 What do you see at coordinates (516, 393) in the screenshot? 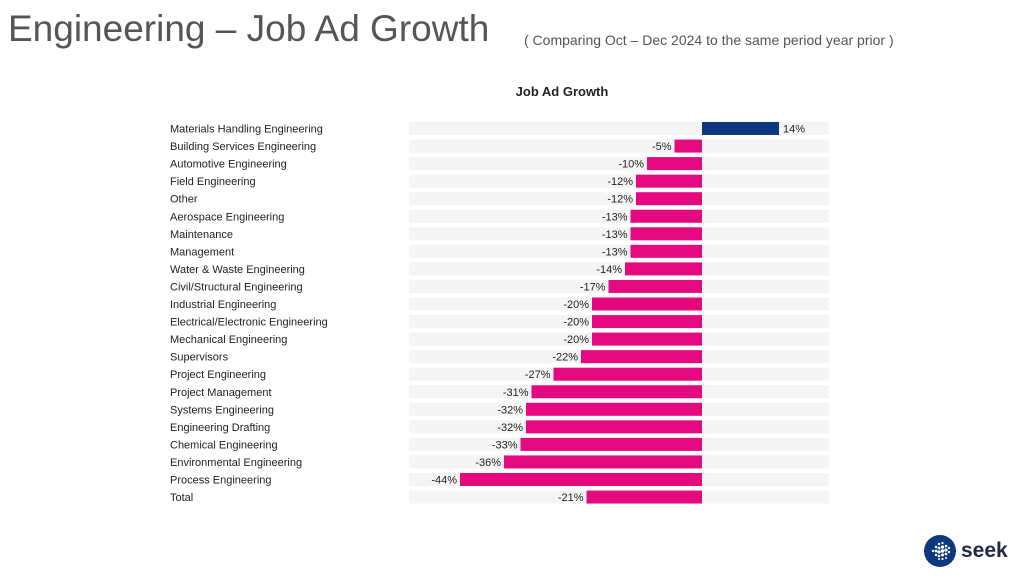
I see `data-label: -31%` at bounding box center [516, 393].